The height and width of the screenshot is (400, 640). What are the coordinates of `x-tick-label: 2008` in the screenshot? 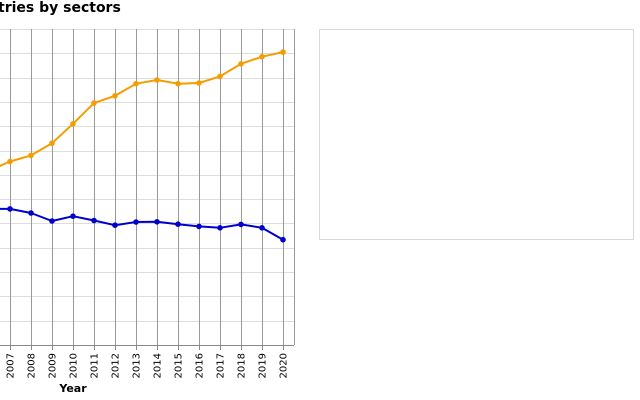 It's located at (32, 365).